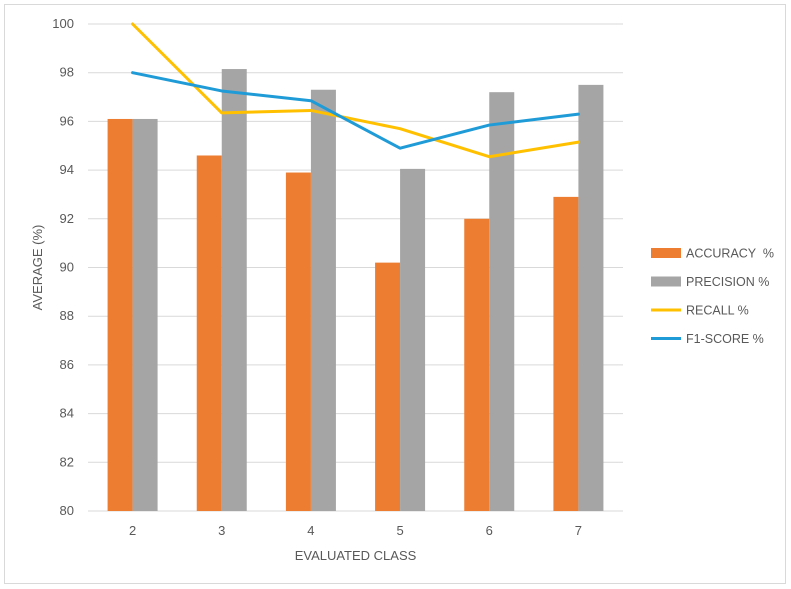 The height and width of the screenshot is (589, 791). I want to click on x-tick-label: 7, so click(578, 530).